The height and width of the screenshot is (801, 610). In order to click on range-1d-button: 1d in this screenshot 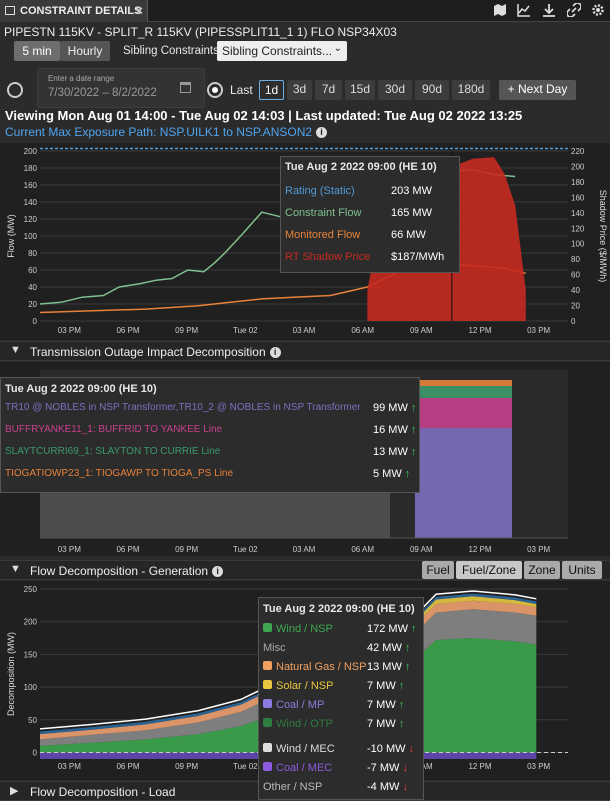, I will do `click(271, 90)`.